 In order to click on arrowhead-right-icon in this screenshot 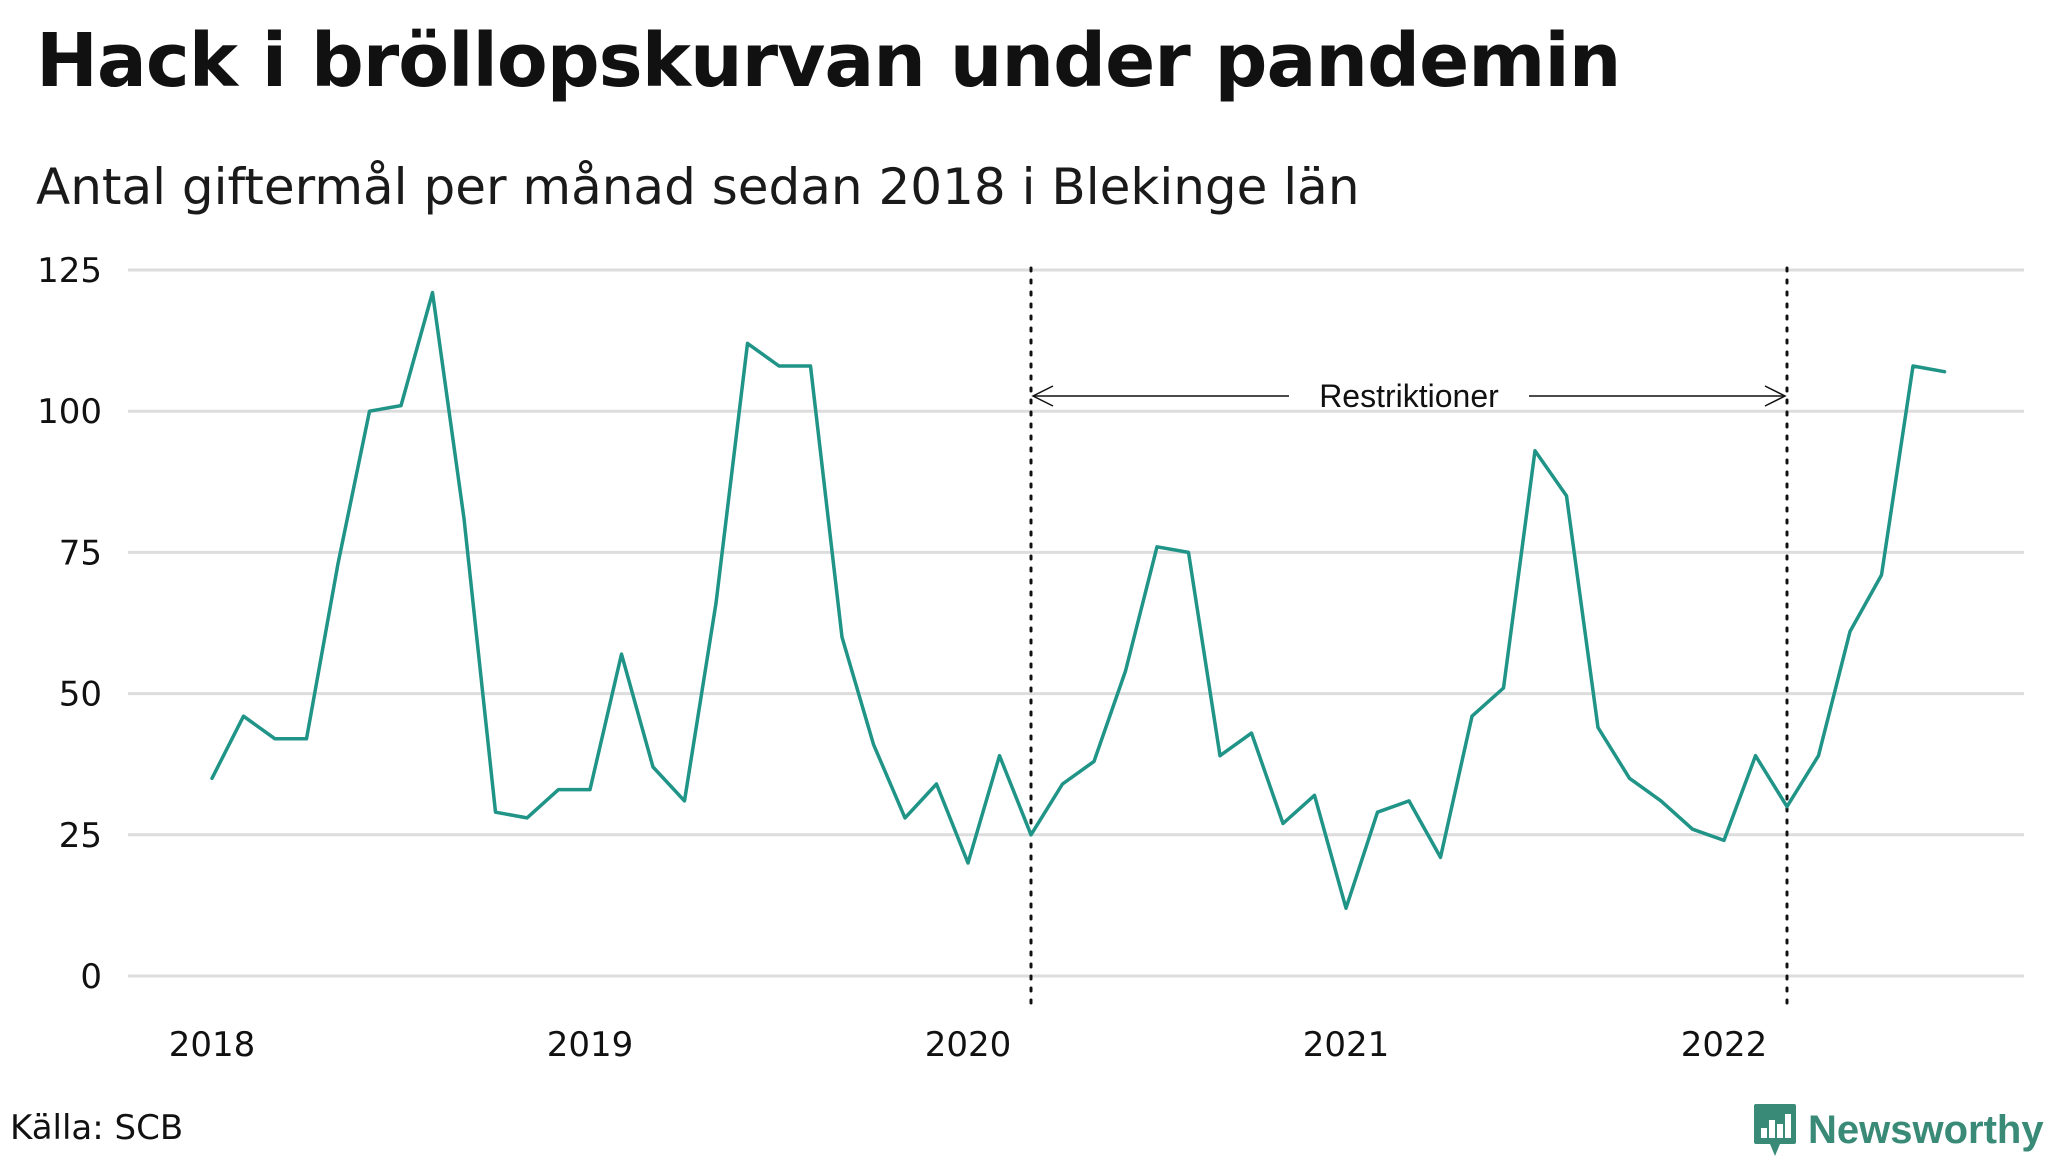, I will do `click(1775, 396)`.